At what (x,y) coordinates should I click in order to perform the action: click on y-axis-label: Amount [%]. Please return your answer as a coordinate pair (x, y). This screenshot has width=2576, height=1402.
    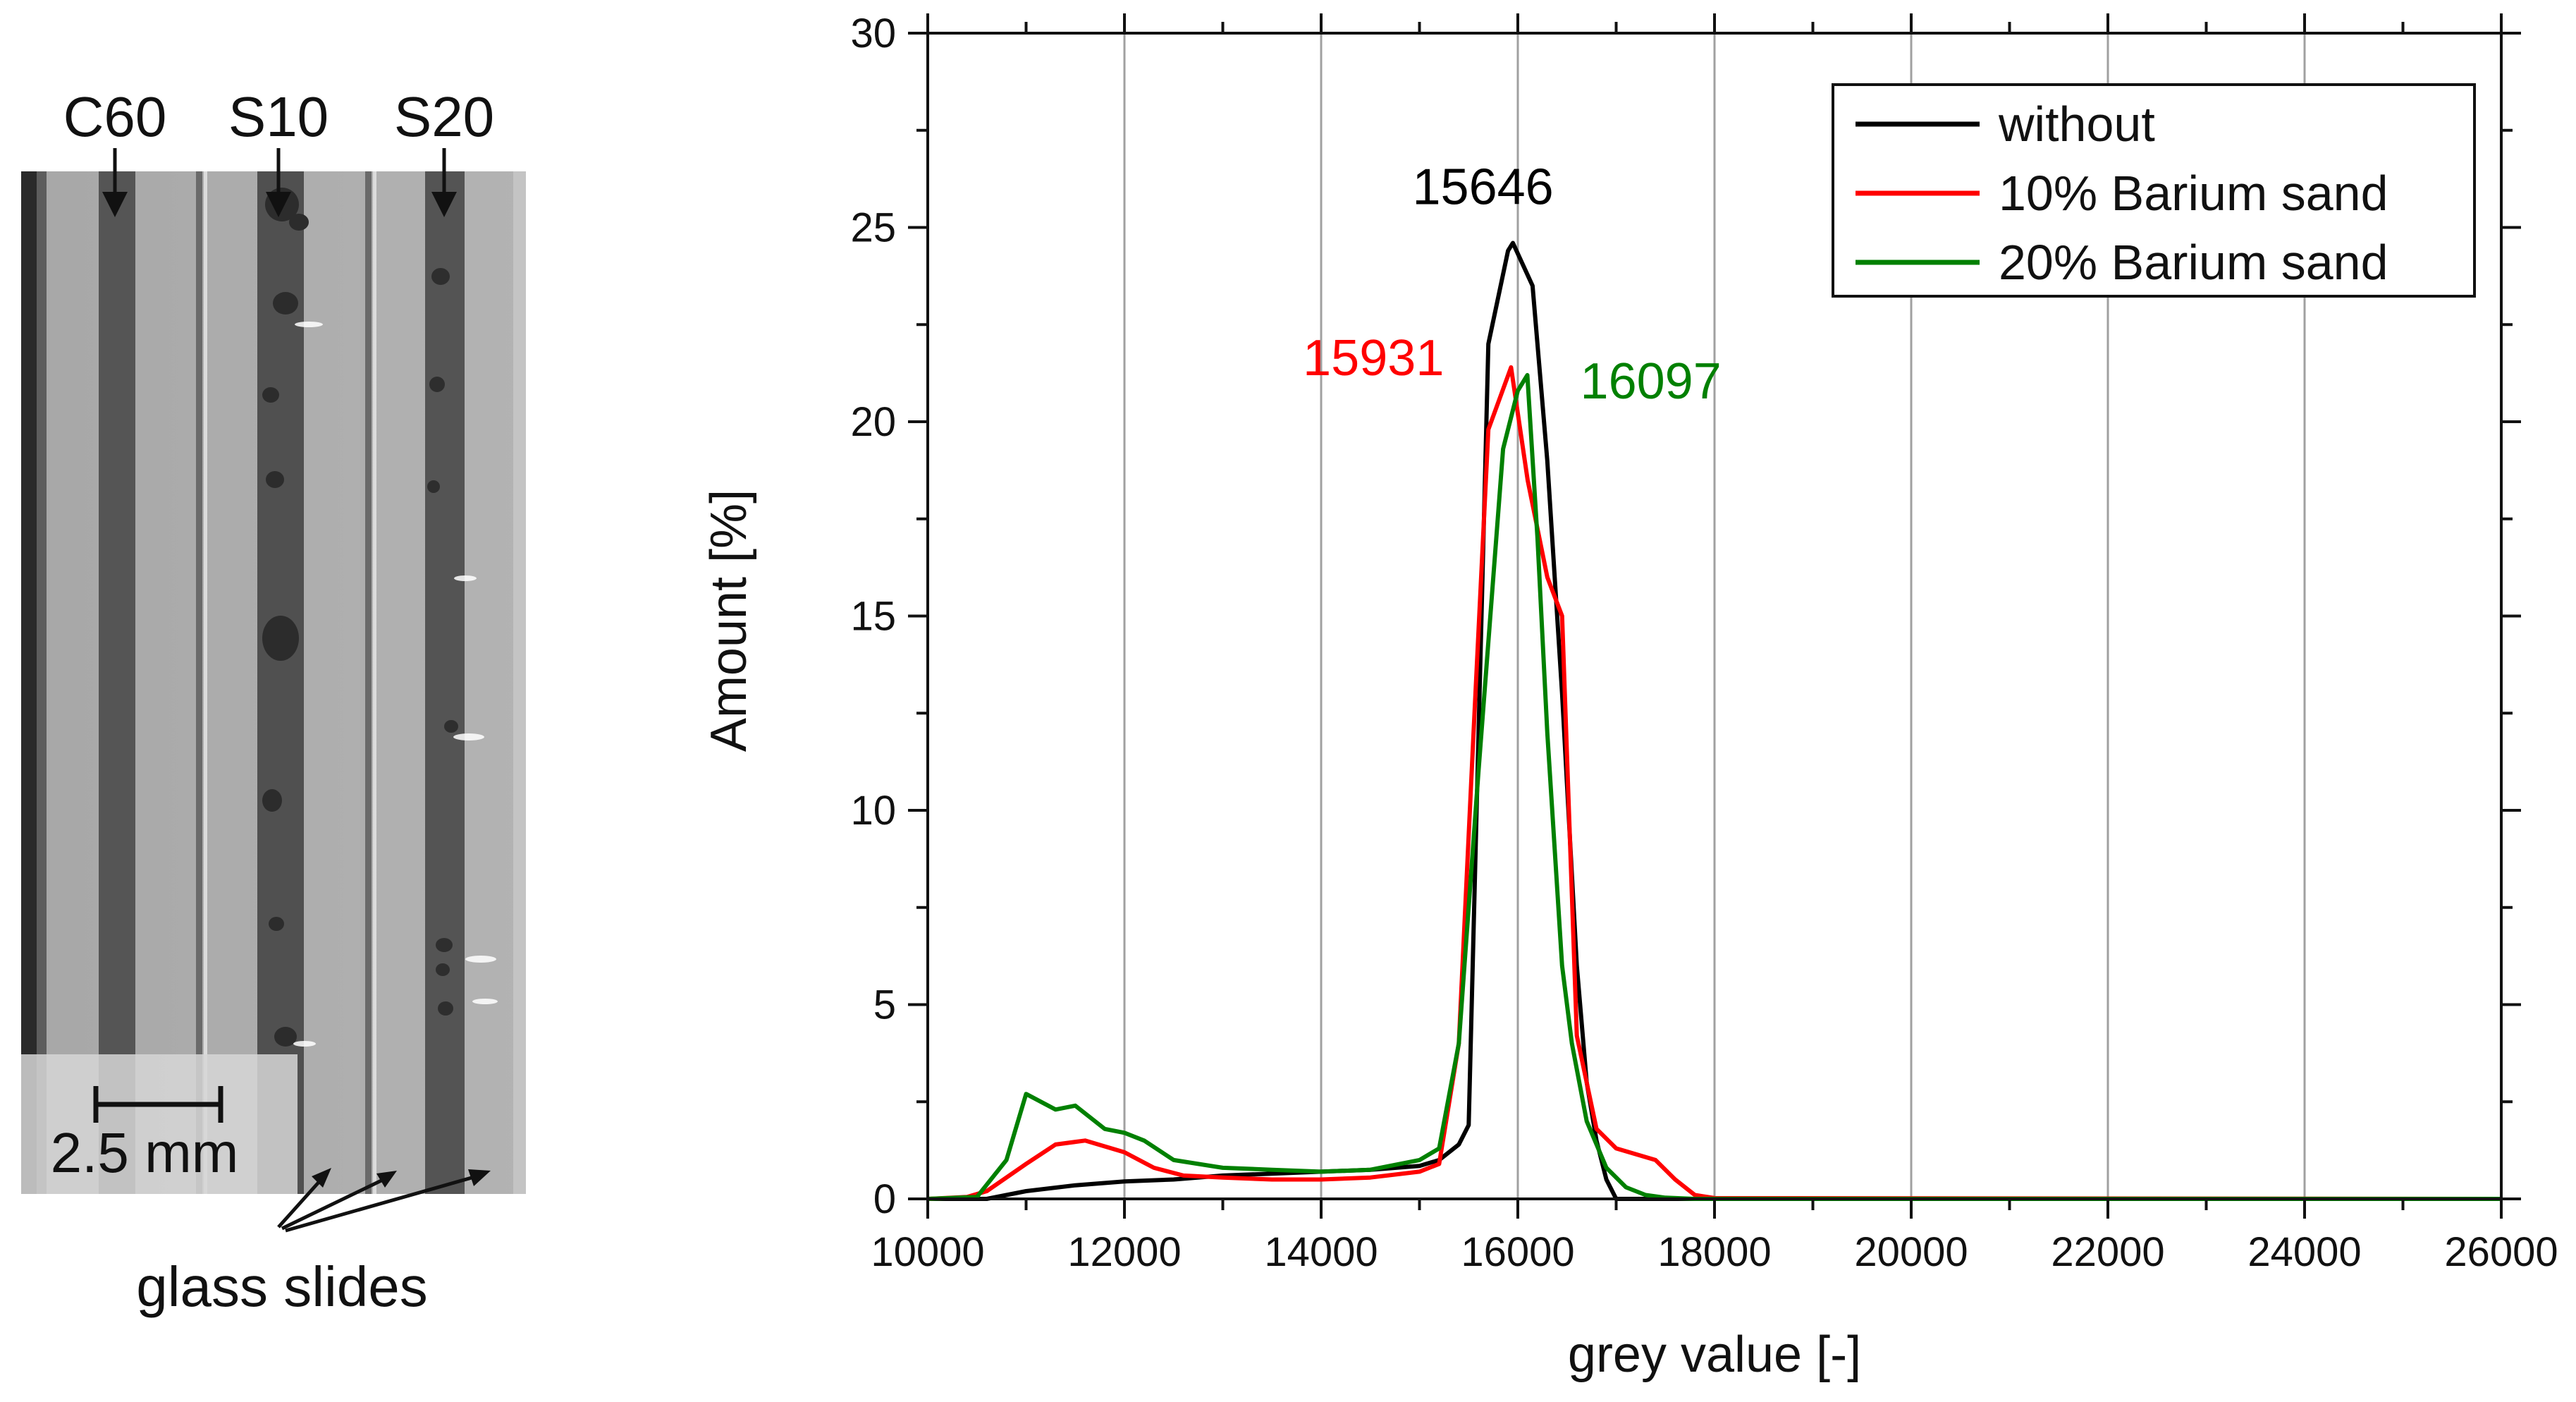
    Looking at the image, I should click on (729, 621).